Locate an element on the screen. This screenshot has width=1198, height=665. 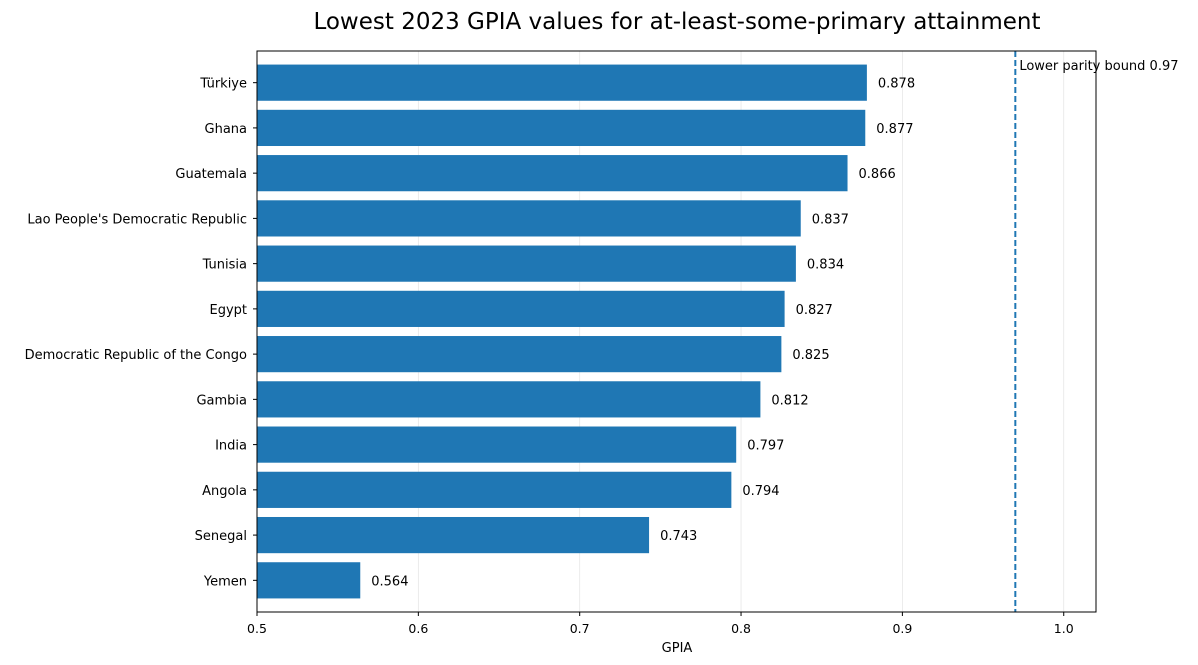
y-tick-label: Democratic Republic of the Congo is located at coordinates (136, 355).